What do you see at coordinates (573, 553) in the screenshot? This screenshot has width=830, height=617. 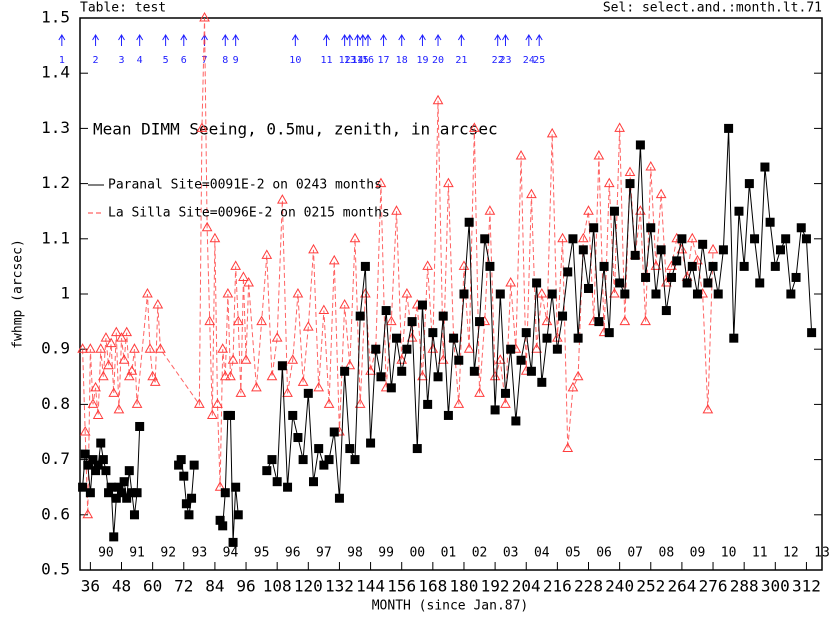 I see `year-label: 05` at bounding box center [573, 553].